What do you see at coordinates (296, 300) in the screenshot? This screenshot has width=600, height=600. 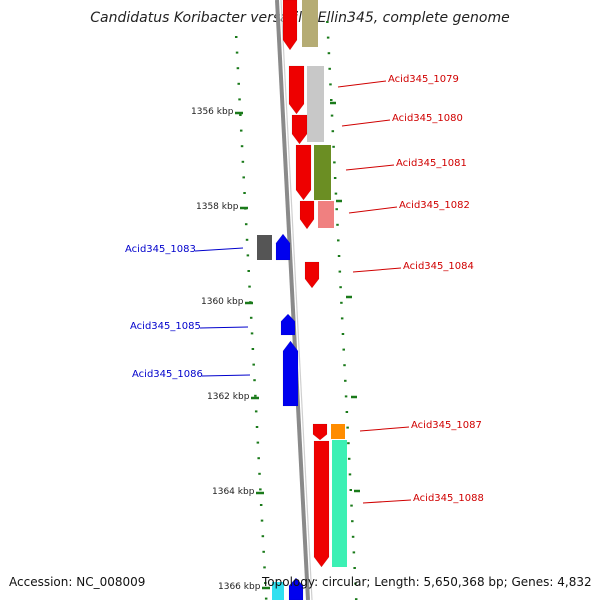 I see `genome-backbone-edge` at bounding box center [296, 300].